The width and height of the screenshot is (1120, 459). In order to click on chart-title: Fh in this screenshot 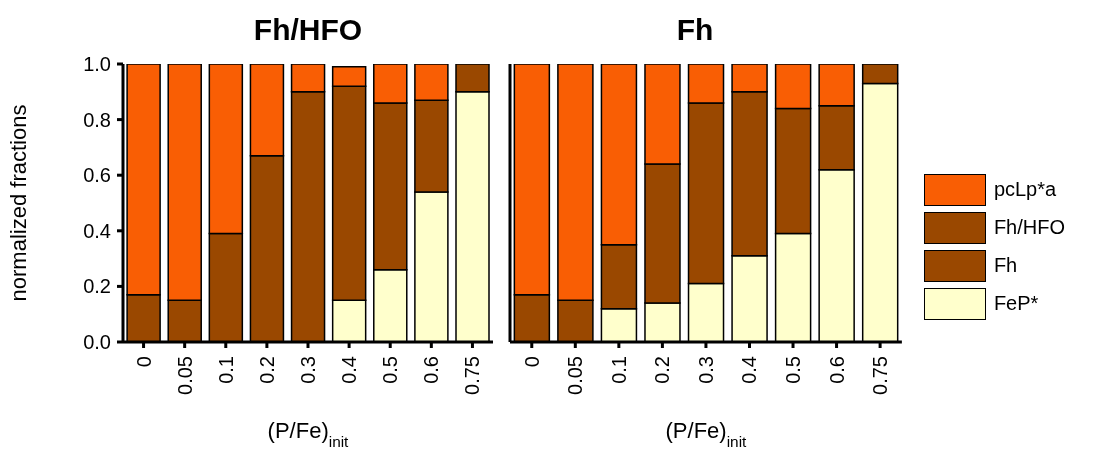, I will do `click(695, 30)`.